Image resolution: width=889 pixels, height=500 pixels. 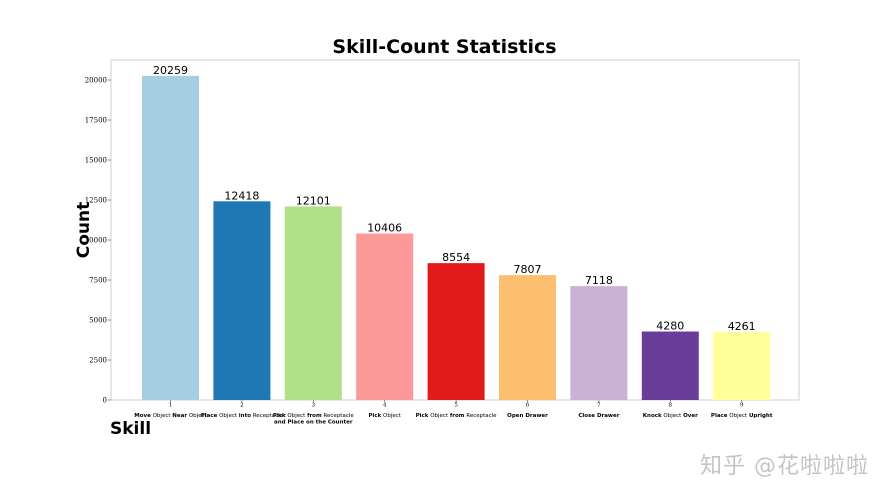 I want to click on x-tick-number: 5, so click(x=456, y=406).